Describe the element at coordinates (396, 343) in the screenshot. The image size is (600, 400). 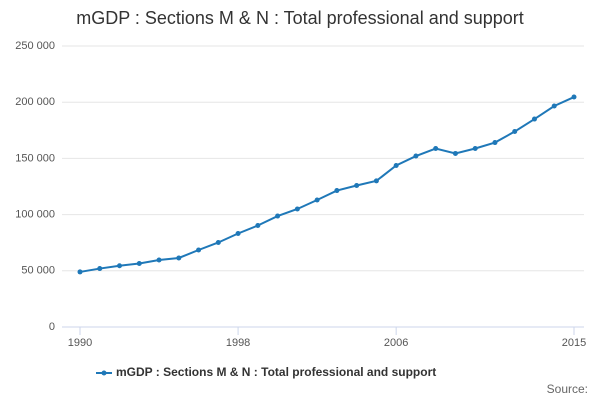
I see `x-tick-label: 2006` at that location.